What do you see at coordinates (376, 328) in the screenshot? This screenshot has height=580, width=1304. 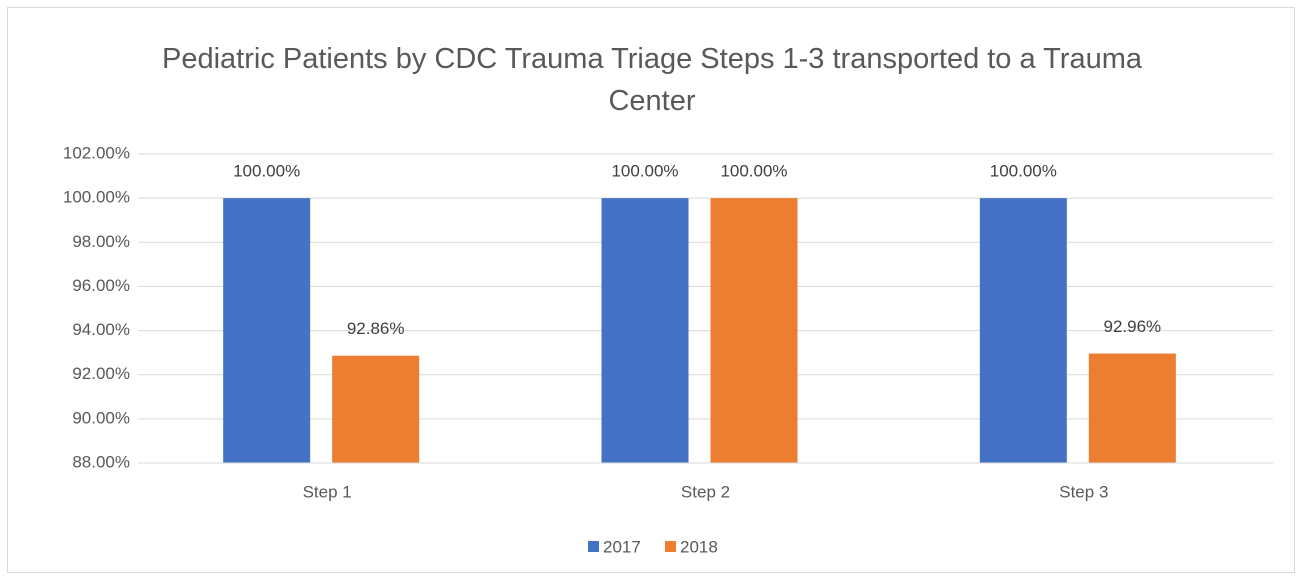 I see `value-label: 92.86%` at bounding box center [376, 328].